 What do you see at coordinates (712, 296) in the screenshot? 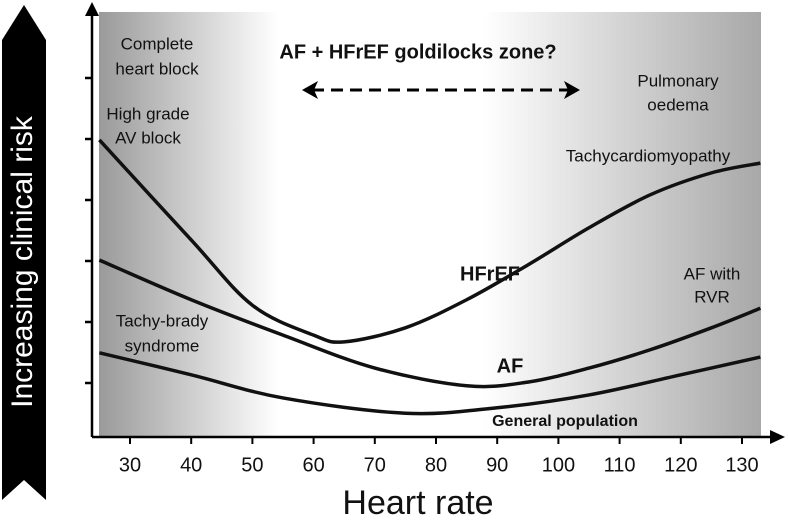
I see `annotation: RVR` at bounding box center [712, 296].